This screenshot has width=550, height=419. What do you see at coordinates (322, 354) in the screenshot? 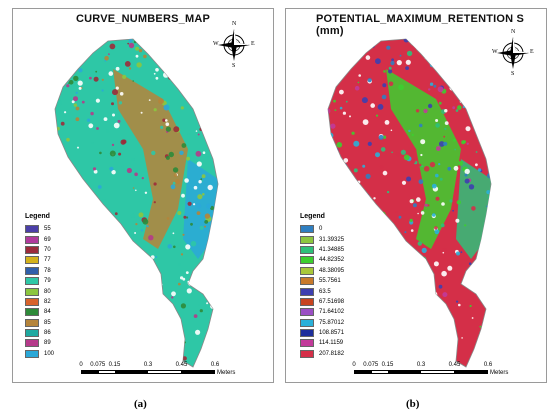
I see `legend-item: 207.8182` at bounding box center [322, 354].